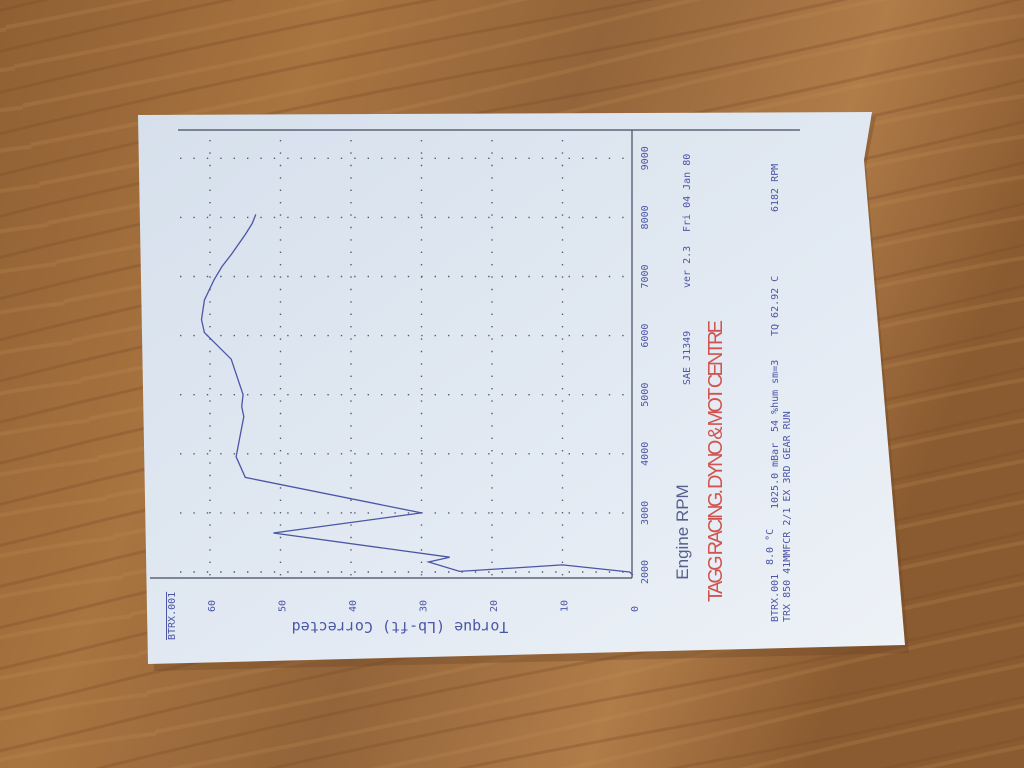  Describe the element at coordinates (645, 572) in the screenshot. I see `x-tick-label: 2000` at that location.